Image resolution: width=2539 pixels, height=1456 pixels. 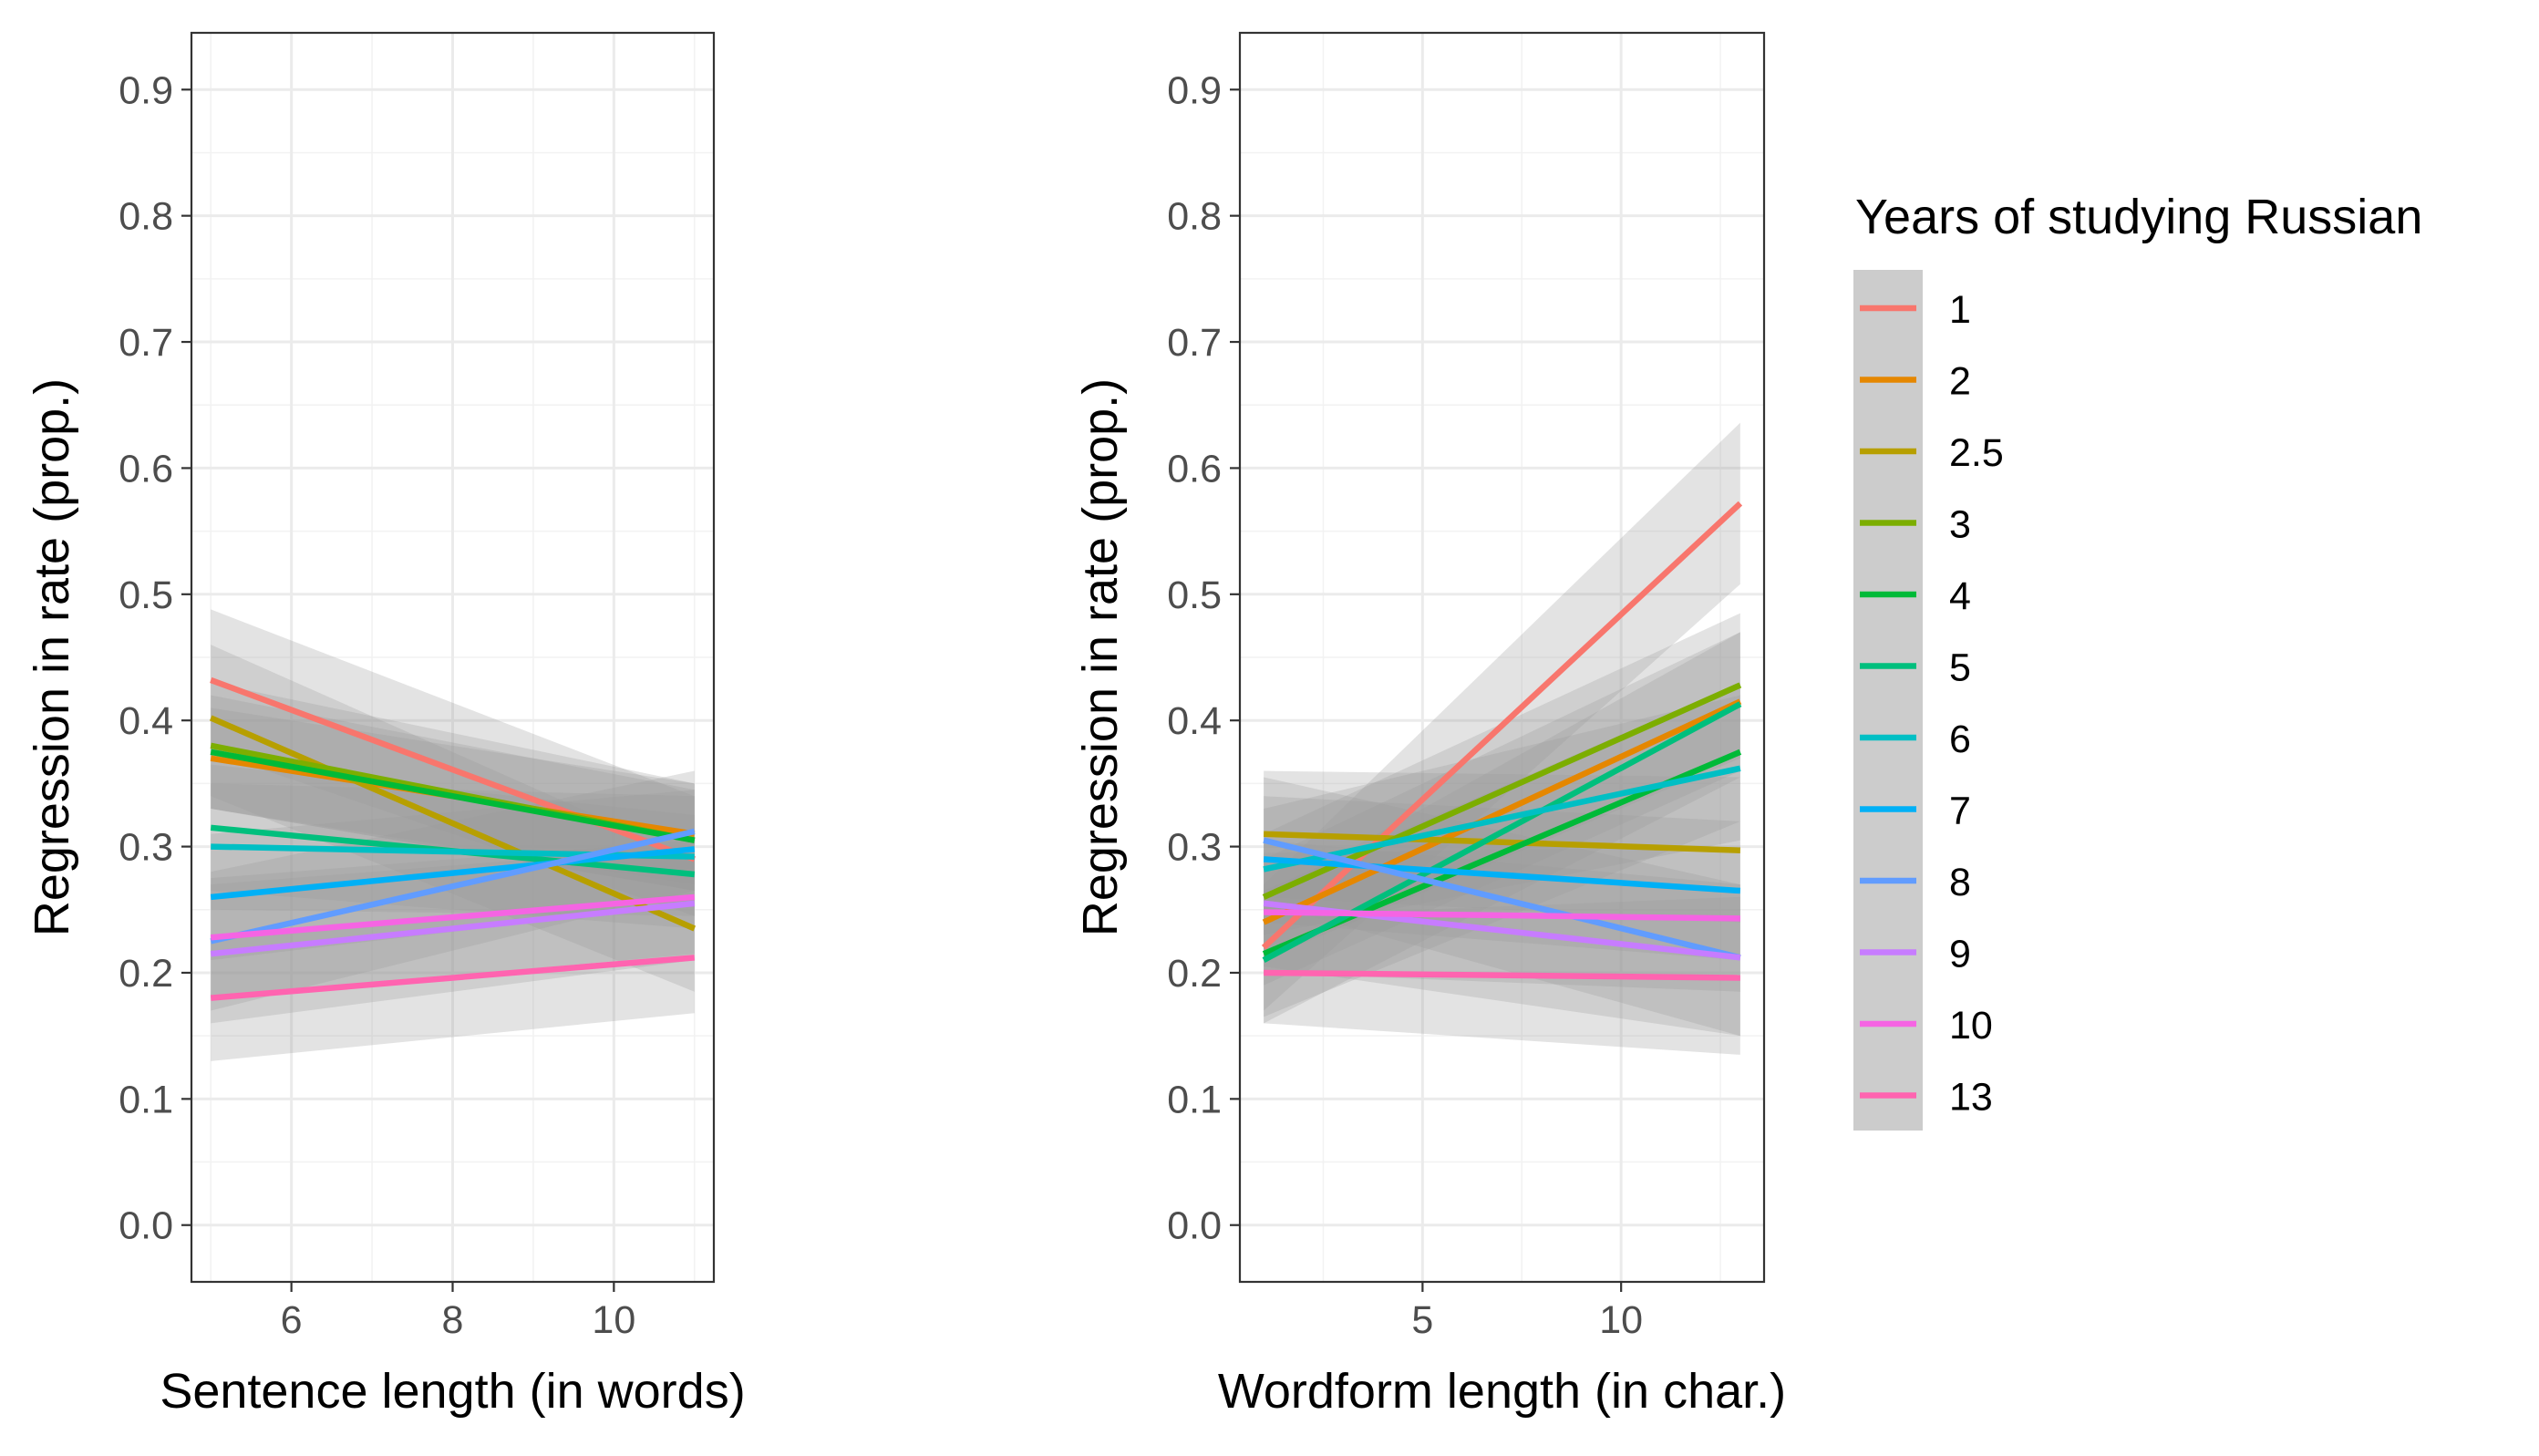 I want to click on left-y-tick-label: 0.3, so click(x=146, y=848).